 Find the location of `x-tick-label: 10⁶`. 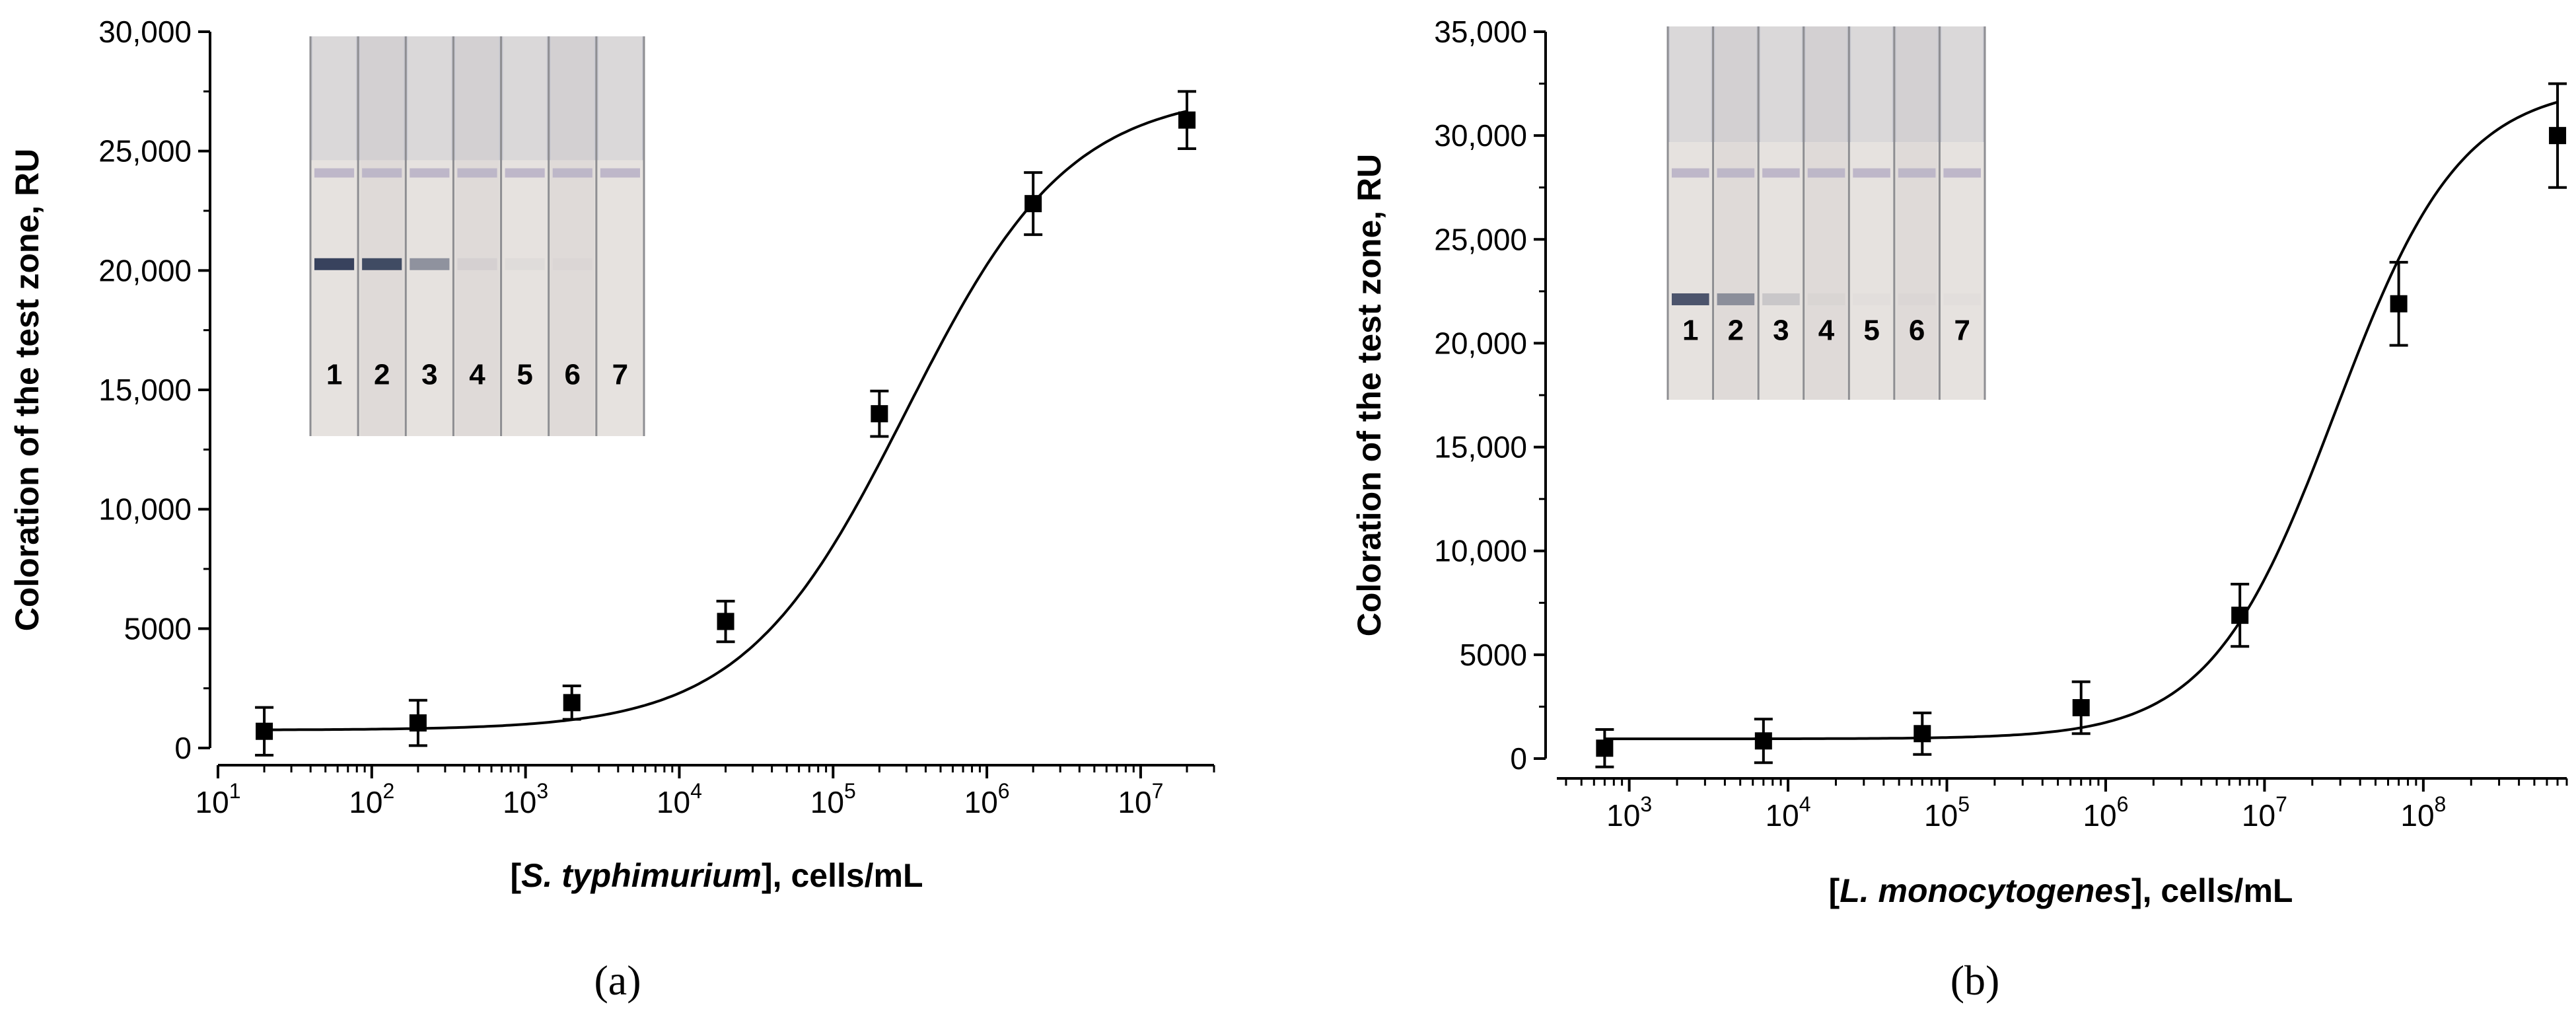

x-tick-label: 10⁶ is located at coordinates (987, 799).